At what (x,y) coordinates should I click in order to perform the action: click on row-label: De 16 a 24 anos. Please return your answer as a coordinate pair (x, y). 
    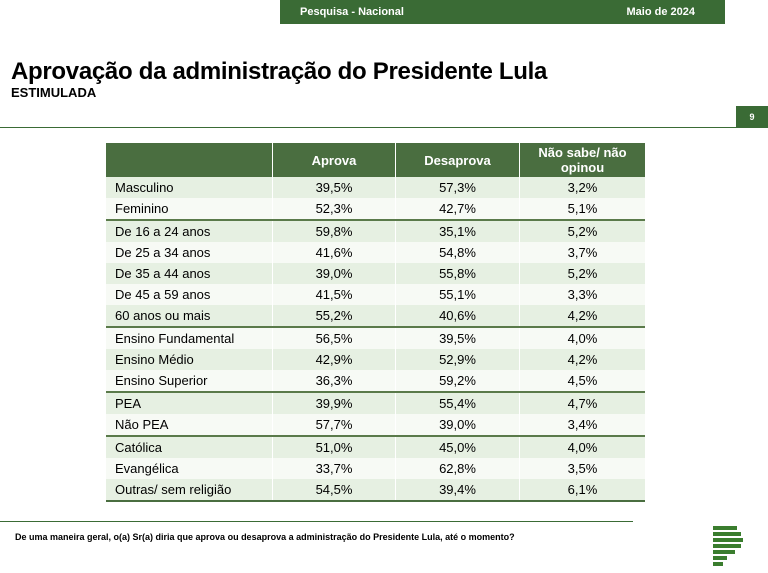
    Looking at the image, I should click on (189, 230).